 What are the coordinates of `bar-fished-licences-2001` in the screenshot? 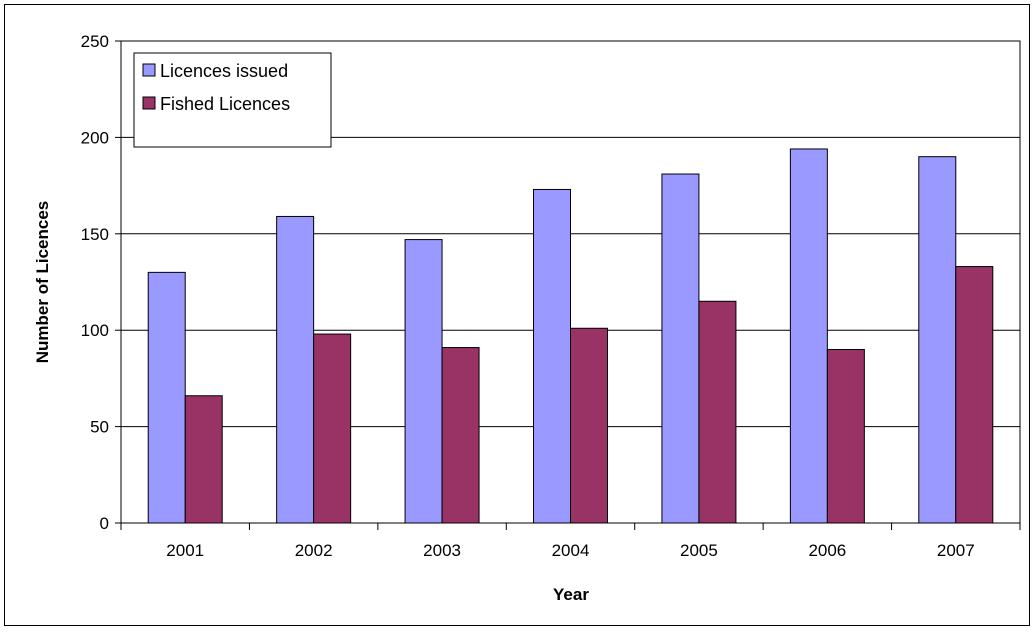 It's located at (203, 459).